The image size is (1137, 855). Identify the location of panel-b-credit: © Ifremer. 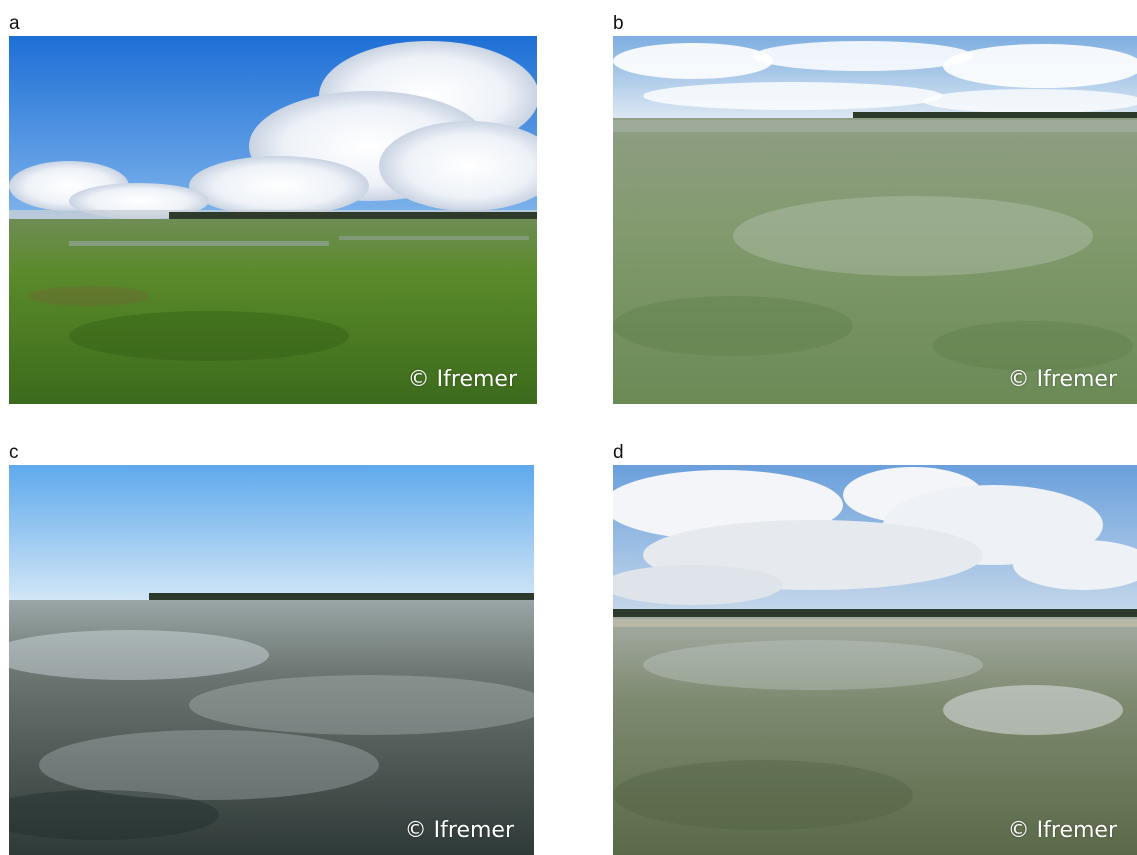
(1062, 379).